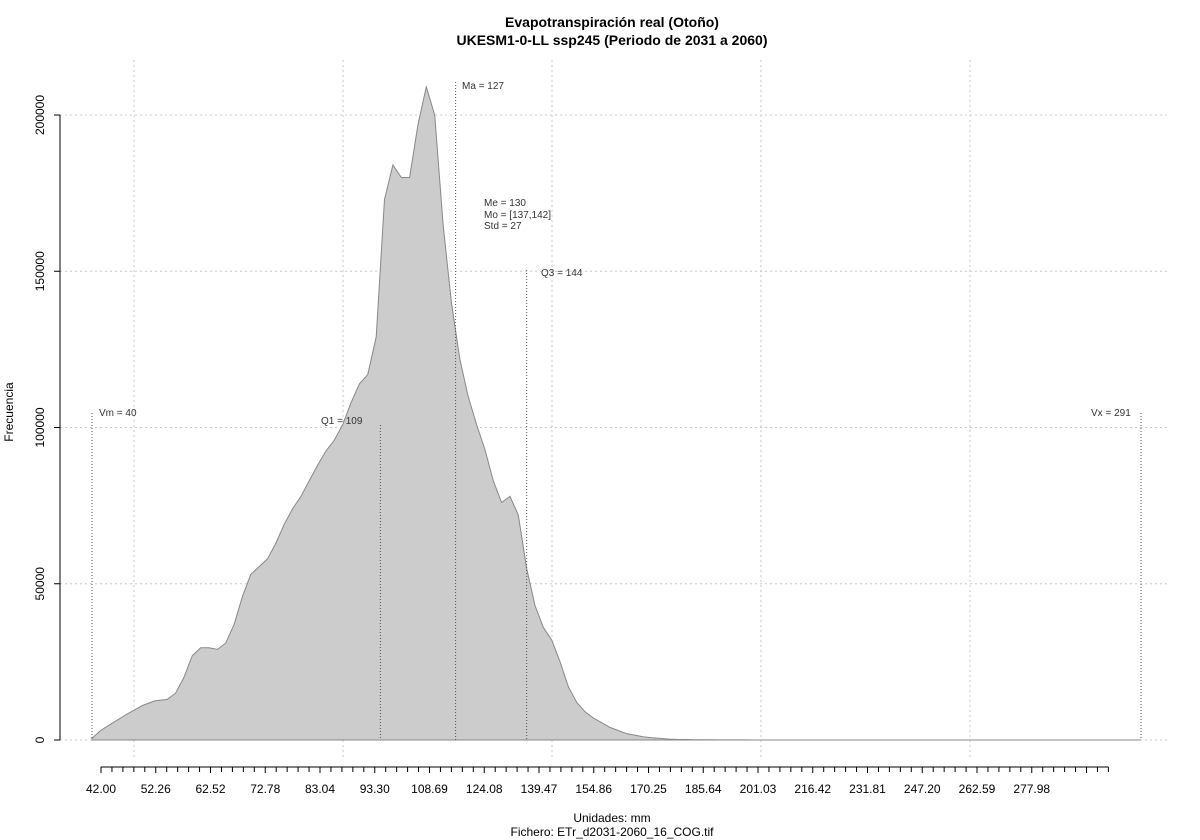 This screenshot has width=1200, height=840. Describe the element at coordinates (703, 789) in the screenshot. I see `x-tick-label: 185.64` at that location.